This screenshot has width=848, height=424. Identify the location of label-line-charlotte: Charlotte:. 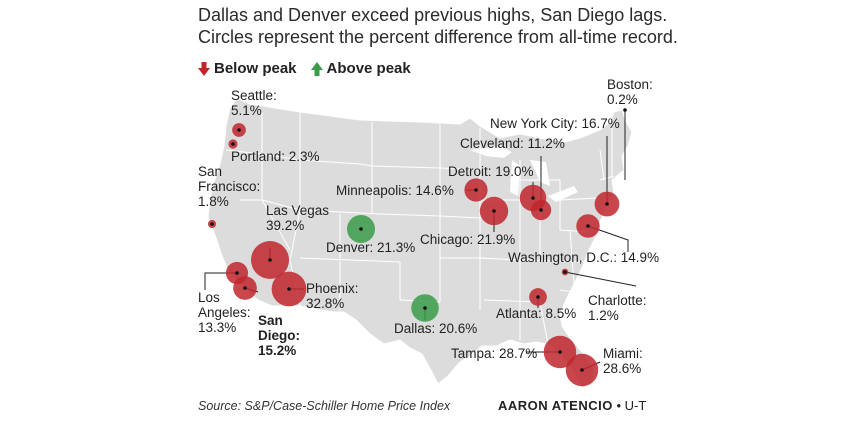
(617, 300).